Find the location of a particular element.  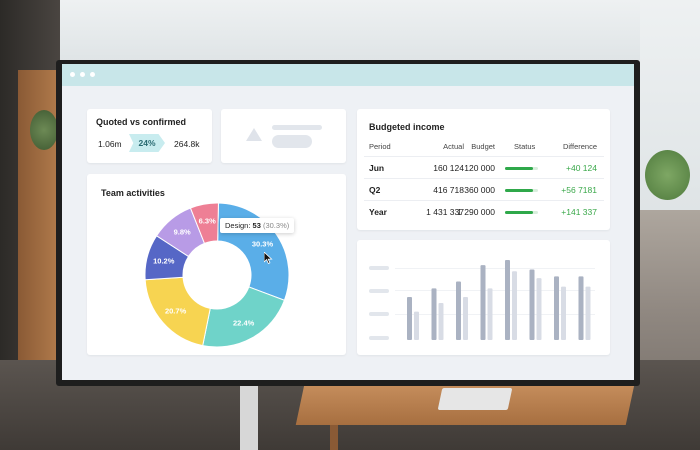

budgeted-income-card is located at coordinates (483, 169).